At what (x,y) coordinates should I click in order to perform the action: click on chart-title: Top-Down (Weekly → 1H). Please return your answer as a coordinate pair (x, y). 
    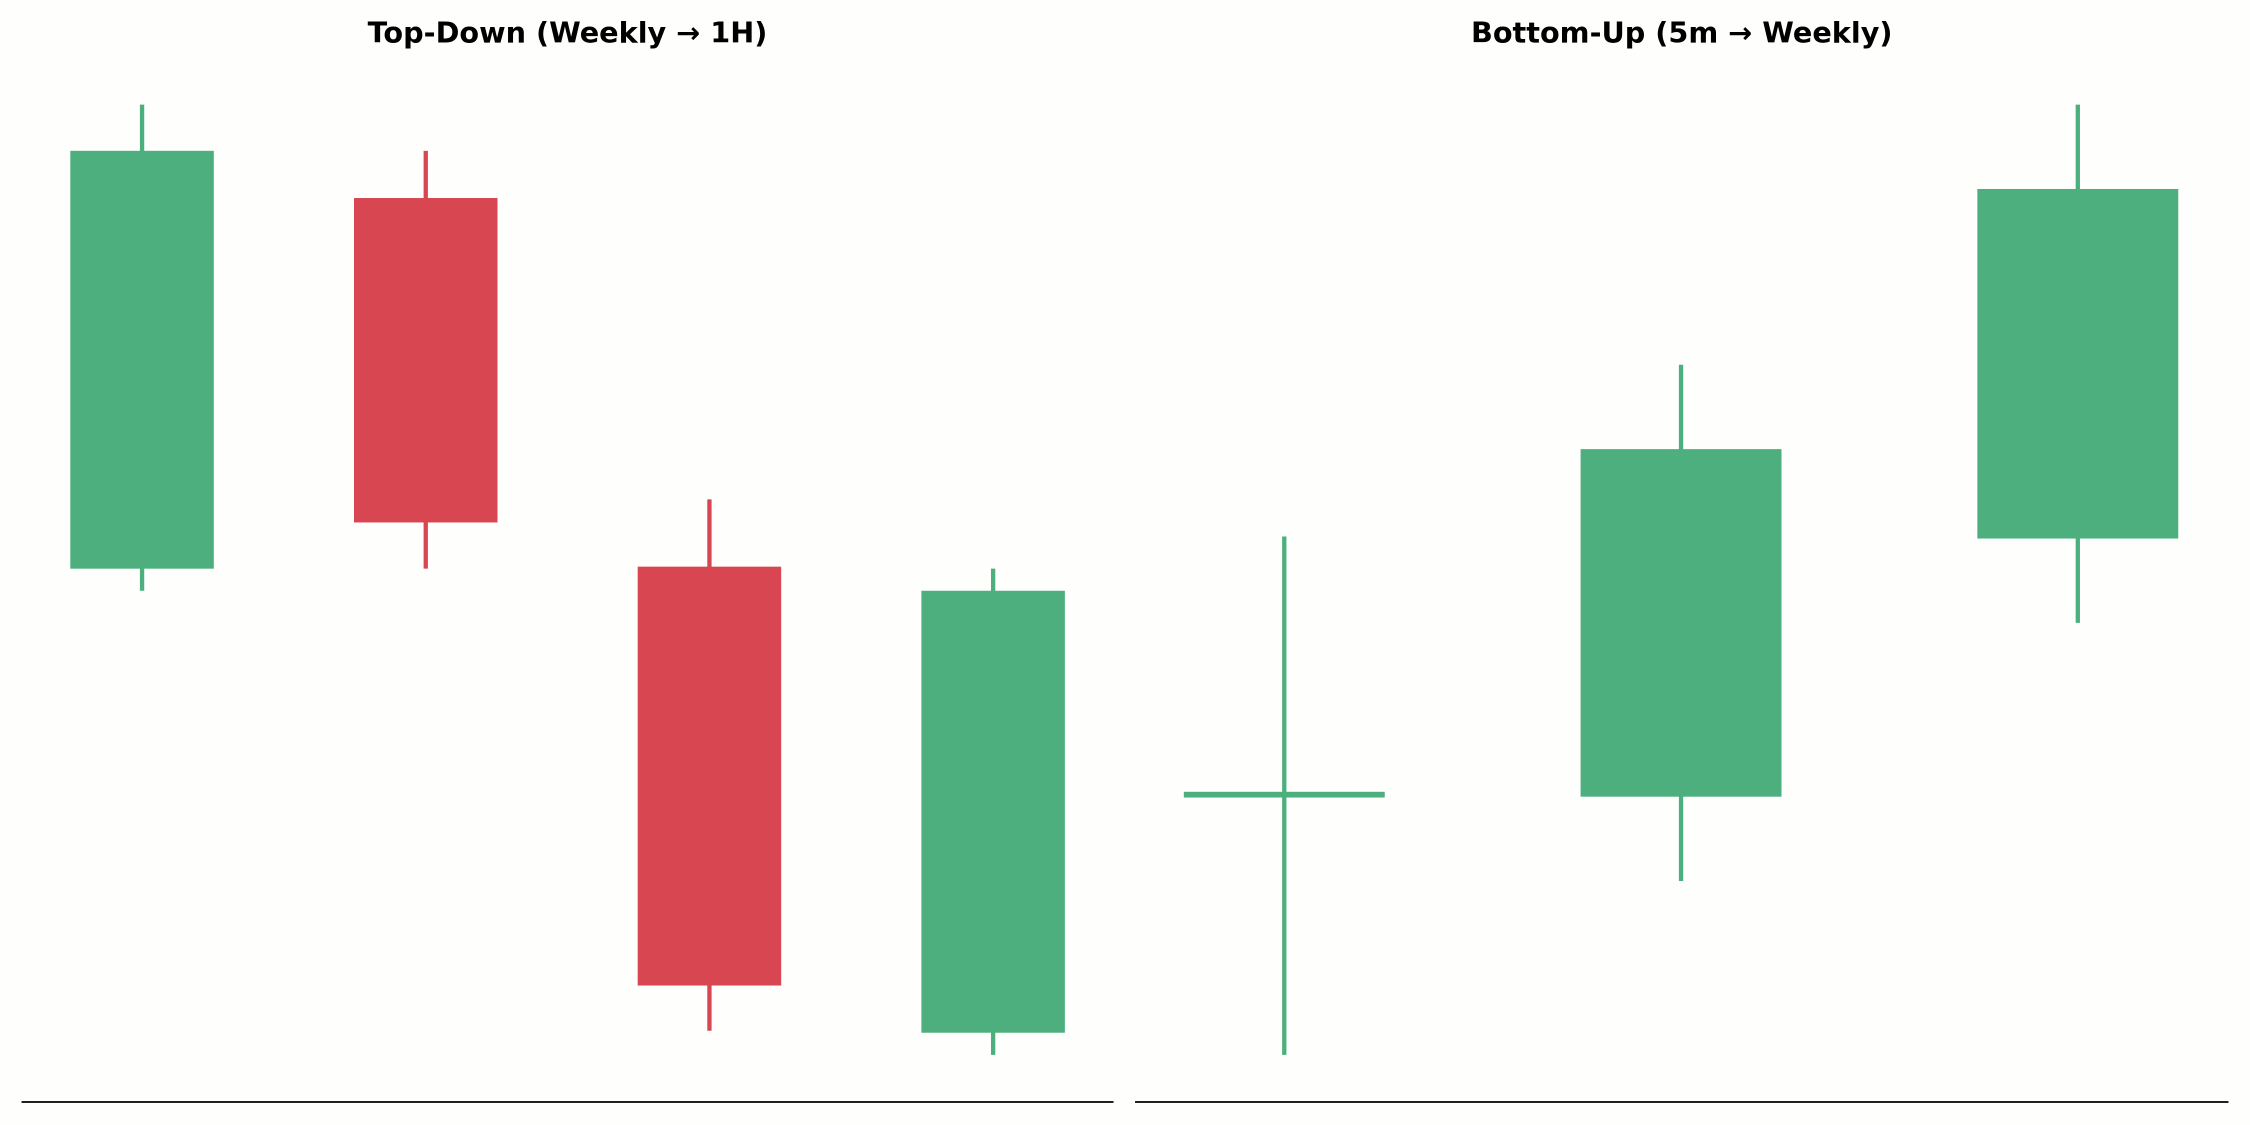
    Looking at the image, I should click on (568, 32).